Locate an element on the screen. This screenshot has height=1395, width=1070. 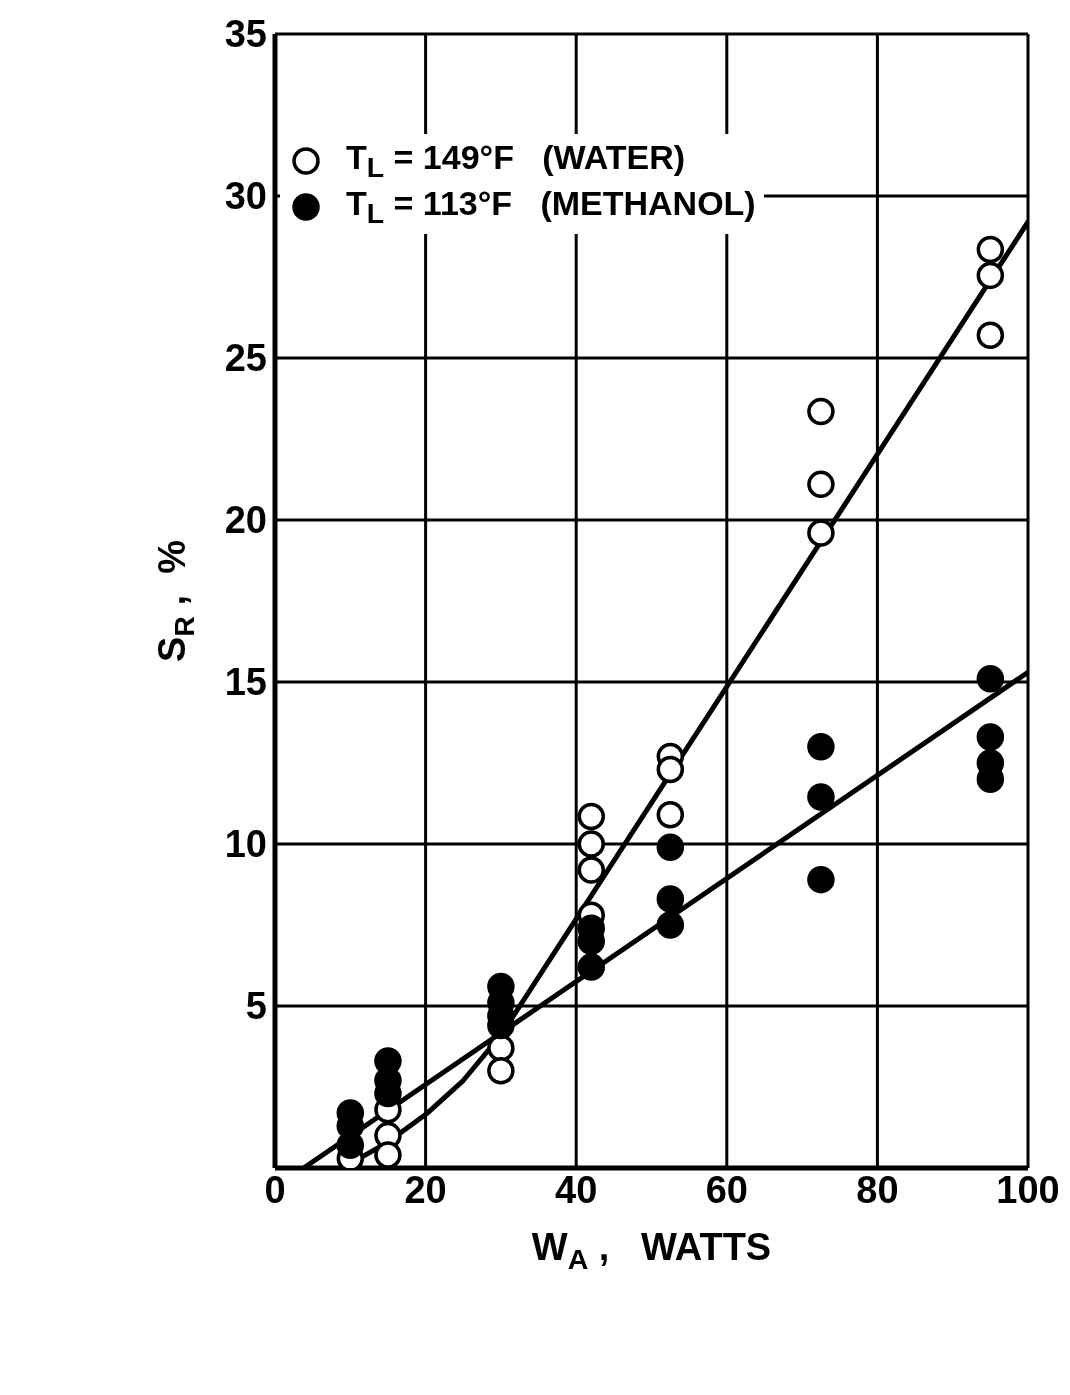
y-tick-label: 25 is located at coordinates (245, 358).